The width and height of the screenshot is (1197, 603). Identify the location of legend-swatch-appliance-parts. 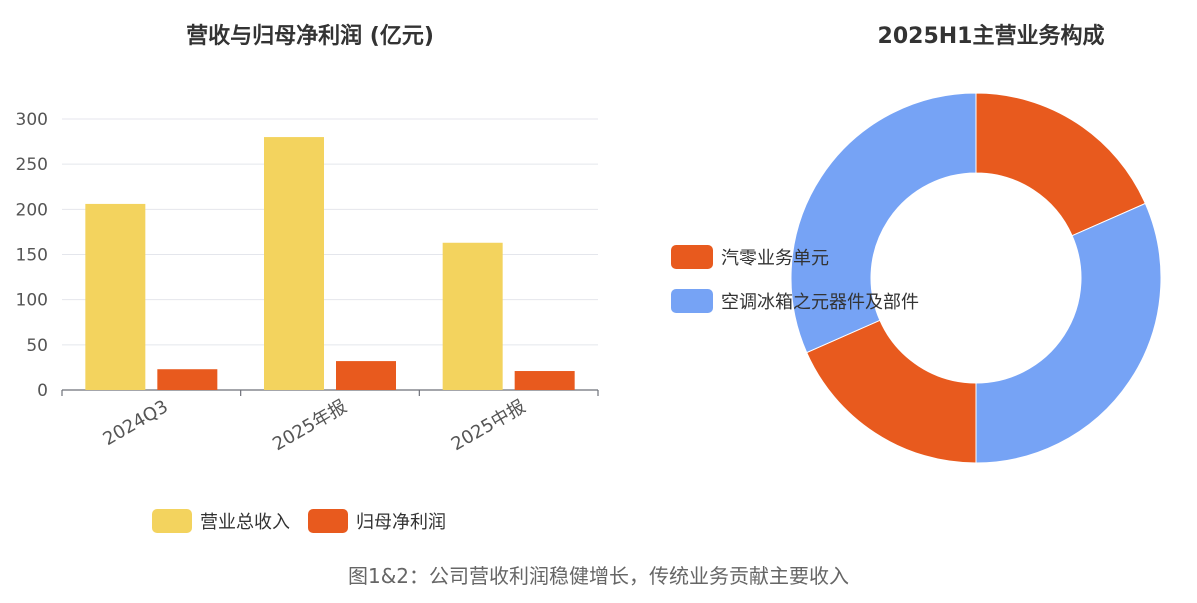
(692, 301).